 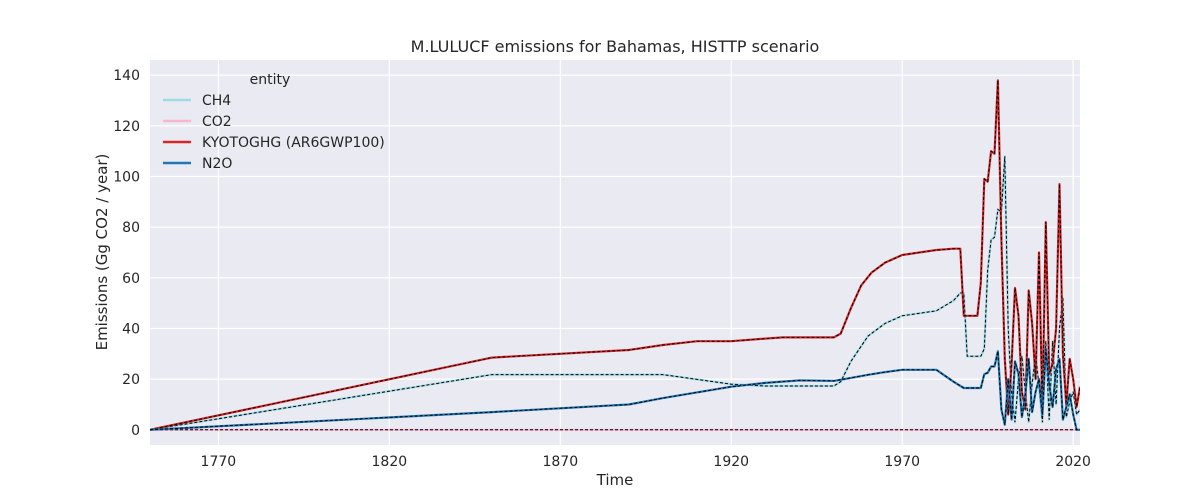 I want to click on y-tick-label: 60, so click(x=131, y=279).